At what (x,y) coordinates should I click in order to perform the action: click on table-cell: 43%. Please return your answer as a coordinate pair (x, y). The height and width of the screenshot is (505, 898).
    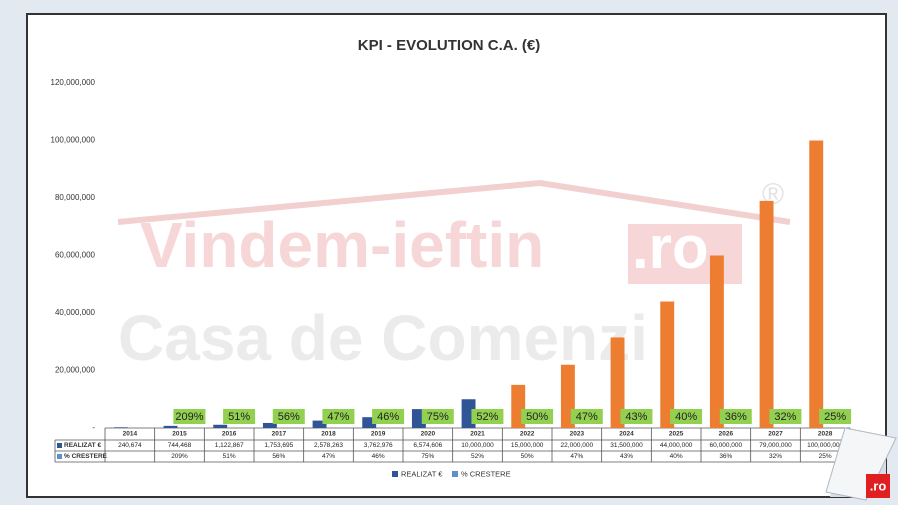
    Looking at the image, I should click on (626, 456).